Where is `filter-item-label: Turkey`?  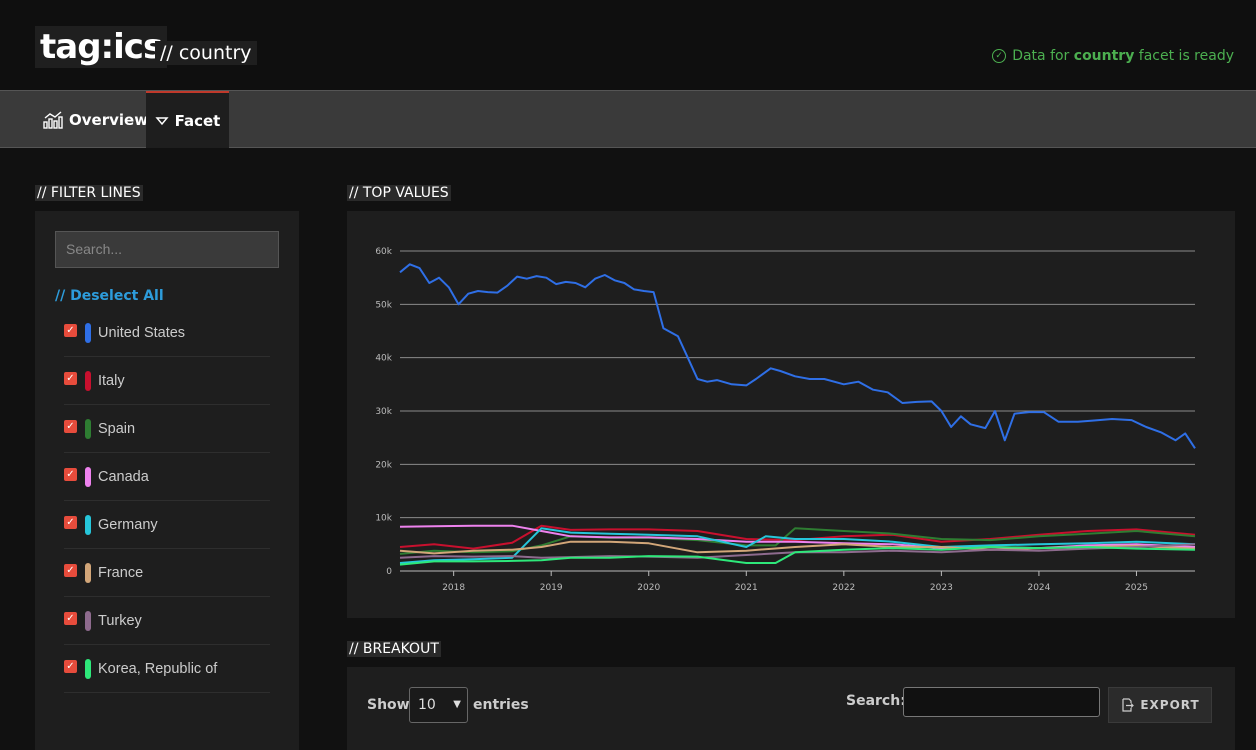
filter-item-label: Turkey is located at coordinates (120, 620).